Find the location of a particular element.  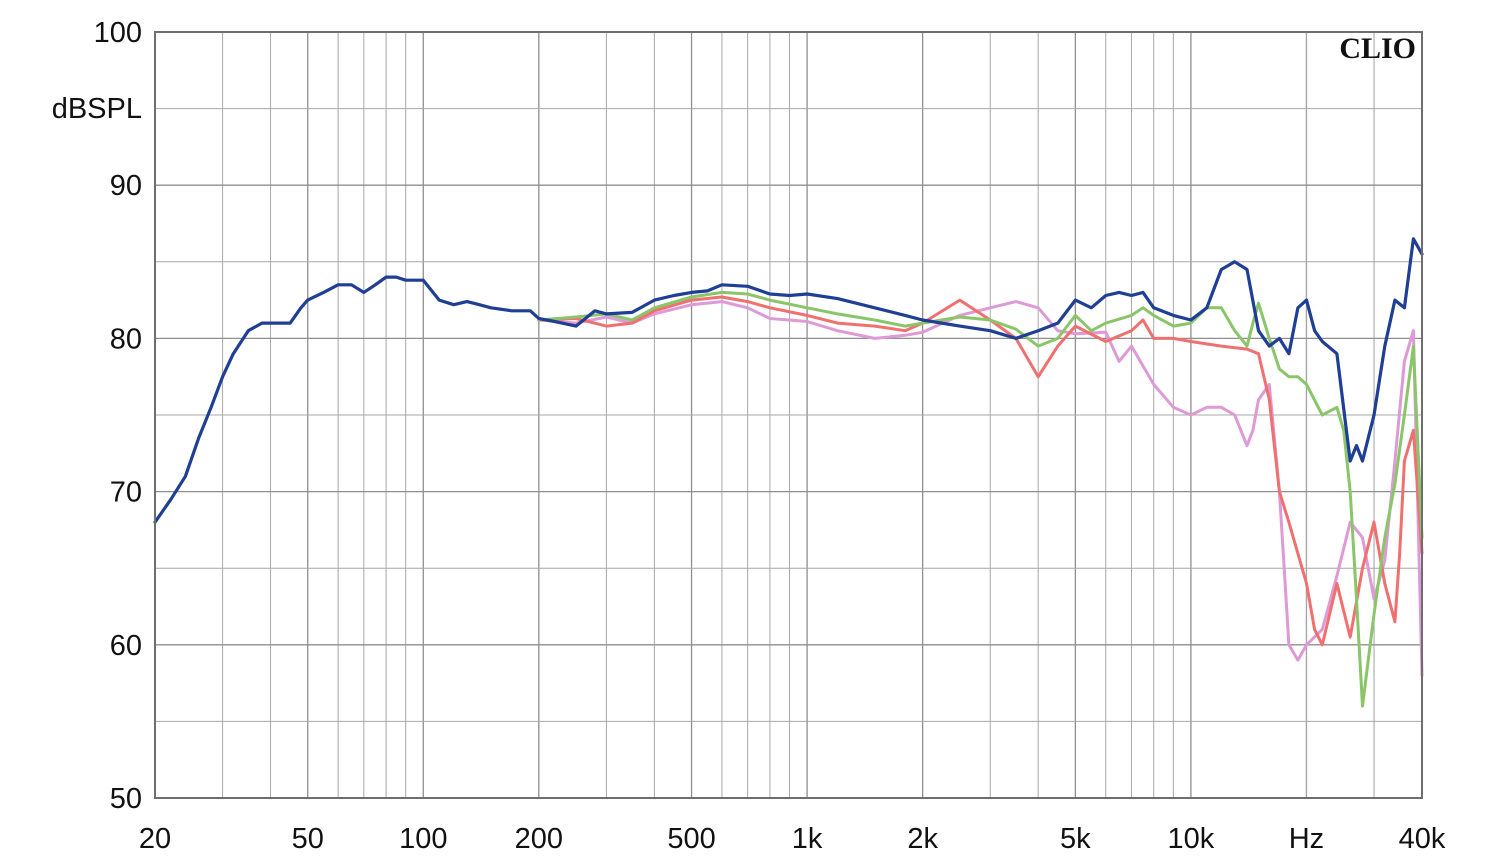

y-axis-label: dBSPL is located at coordinates (97, 109).